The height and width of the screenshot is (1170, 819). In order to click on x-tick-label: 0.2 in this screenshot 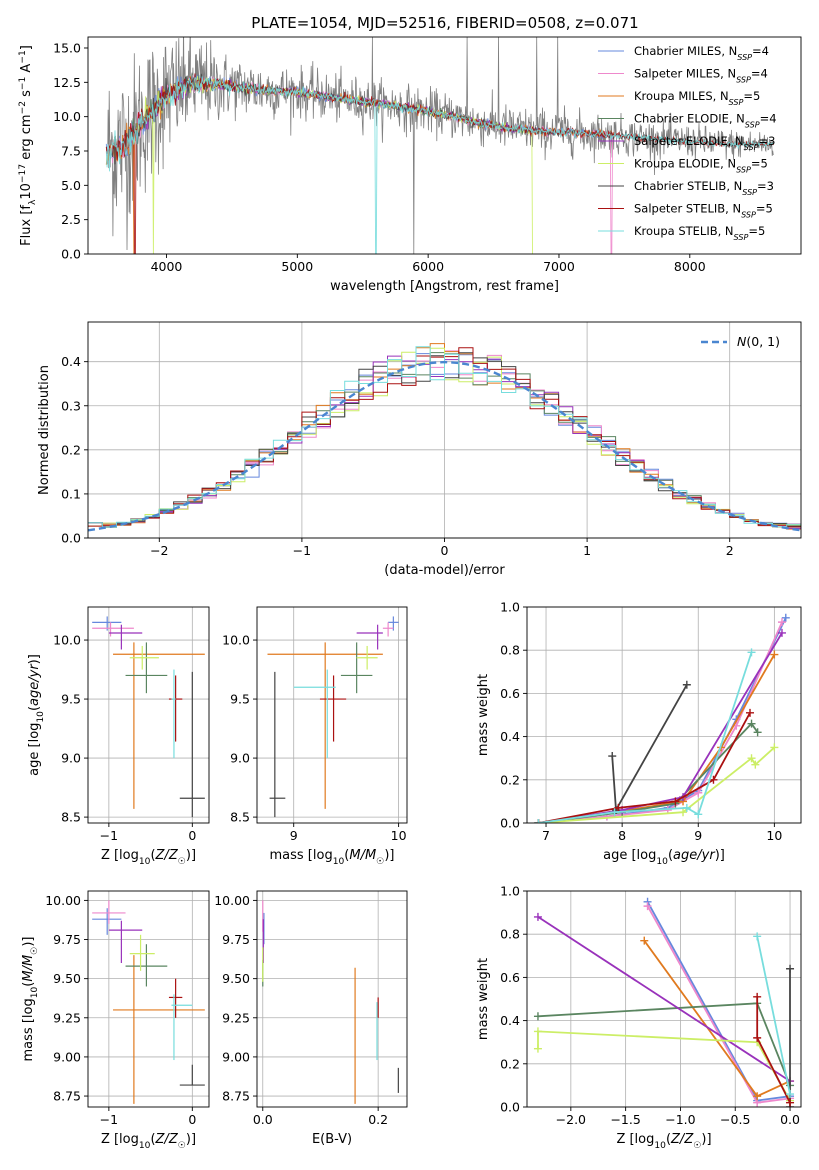, I will do `click(378, 1119)`.